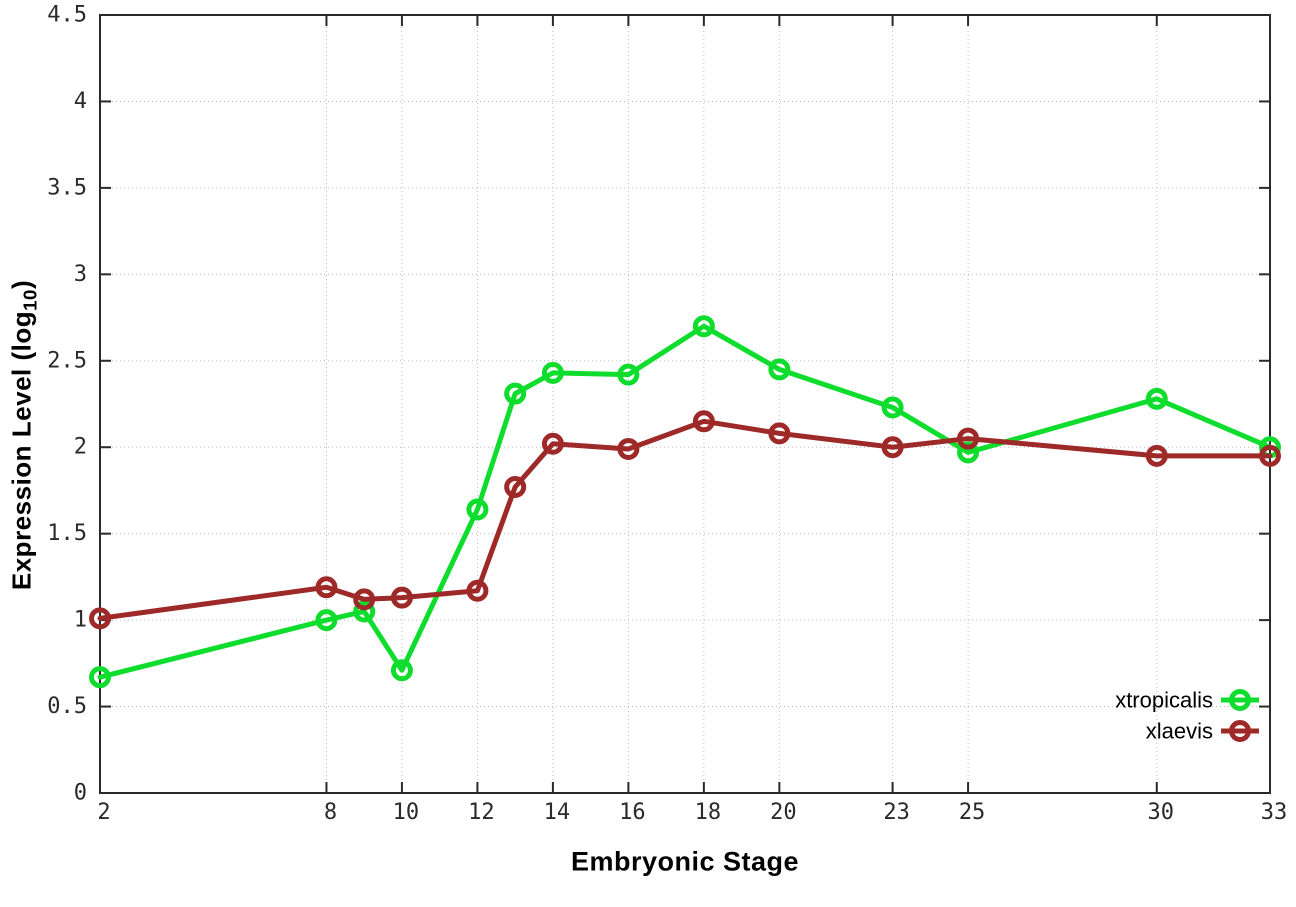  I want to click on y-tick-label: 3, so click(80, 274).